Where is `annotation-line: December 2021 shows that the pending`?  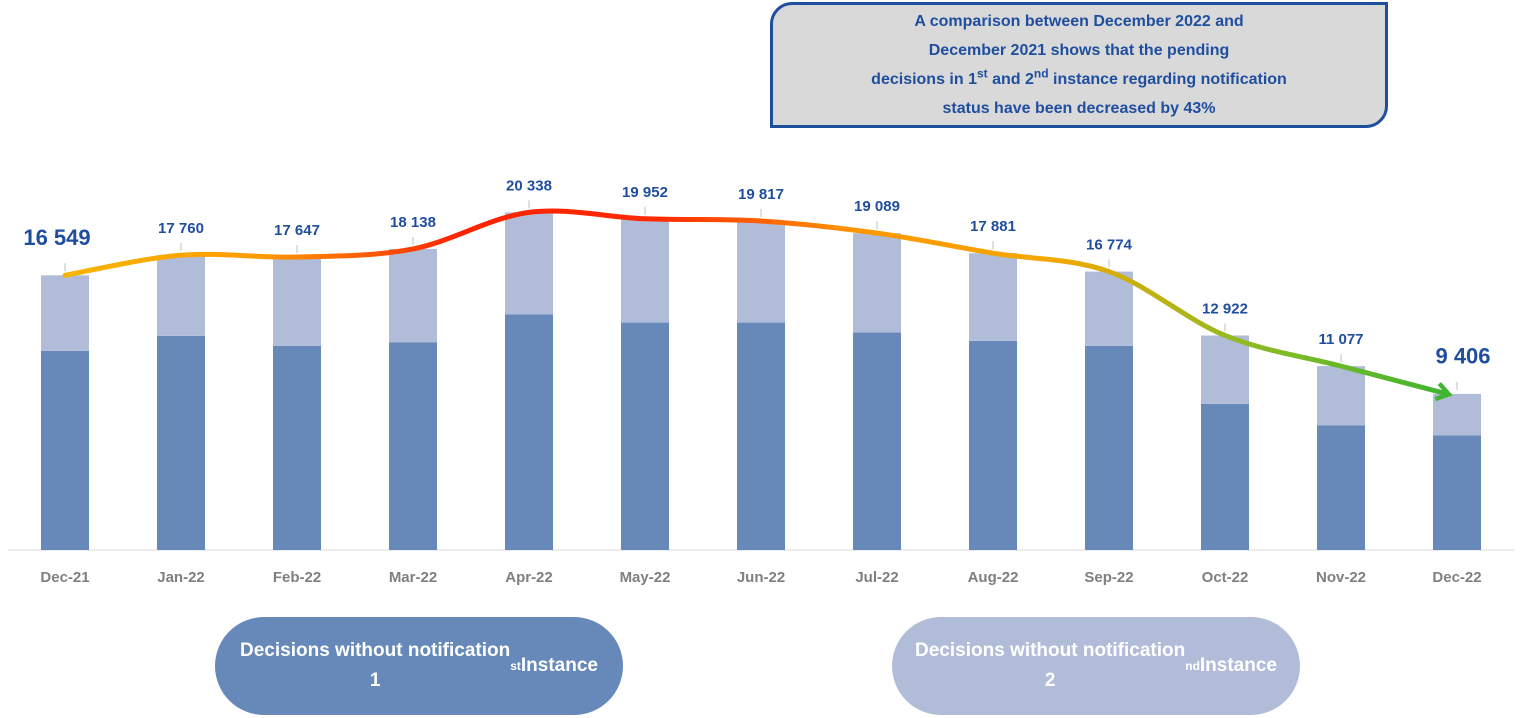
annotation-line: December 2021 shows that the pending is located at coordinates (1079, 50).